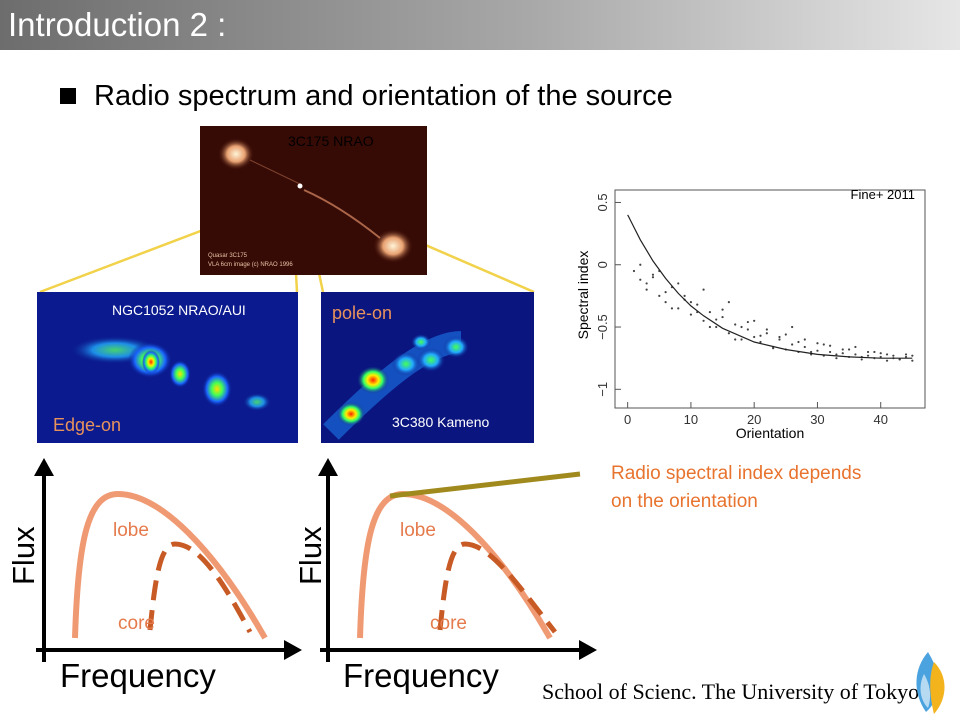 This screenshot has width=960, height=720. What do you see at coordinates (87, 425) in the screenshot?
I see `edge-on-label: Edge-on` at bounding box center [87, 425].